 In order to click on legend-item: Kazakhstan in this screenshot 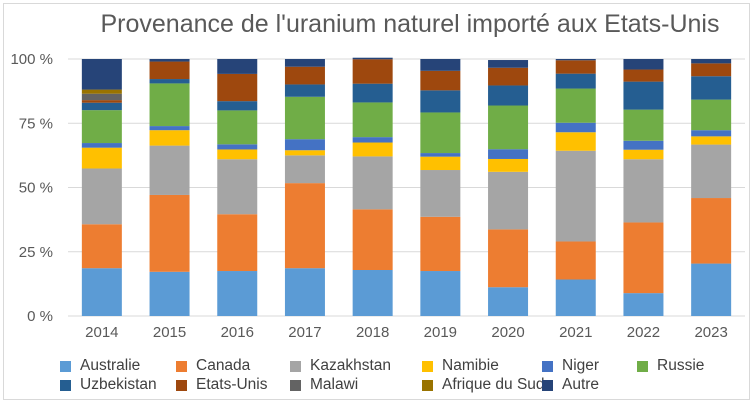, I will do `click(340, 366)`.